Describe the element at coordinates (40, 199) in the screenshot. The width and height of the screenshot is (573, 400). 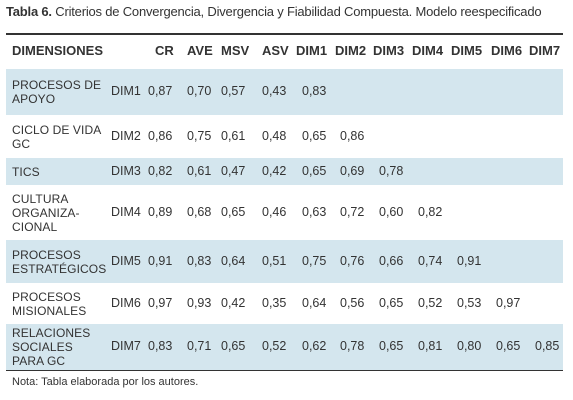
I see `dimension-name-line: CULTURA` at that location.